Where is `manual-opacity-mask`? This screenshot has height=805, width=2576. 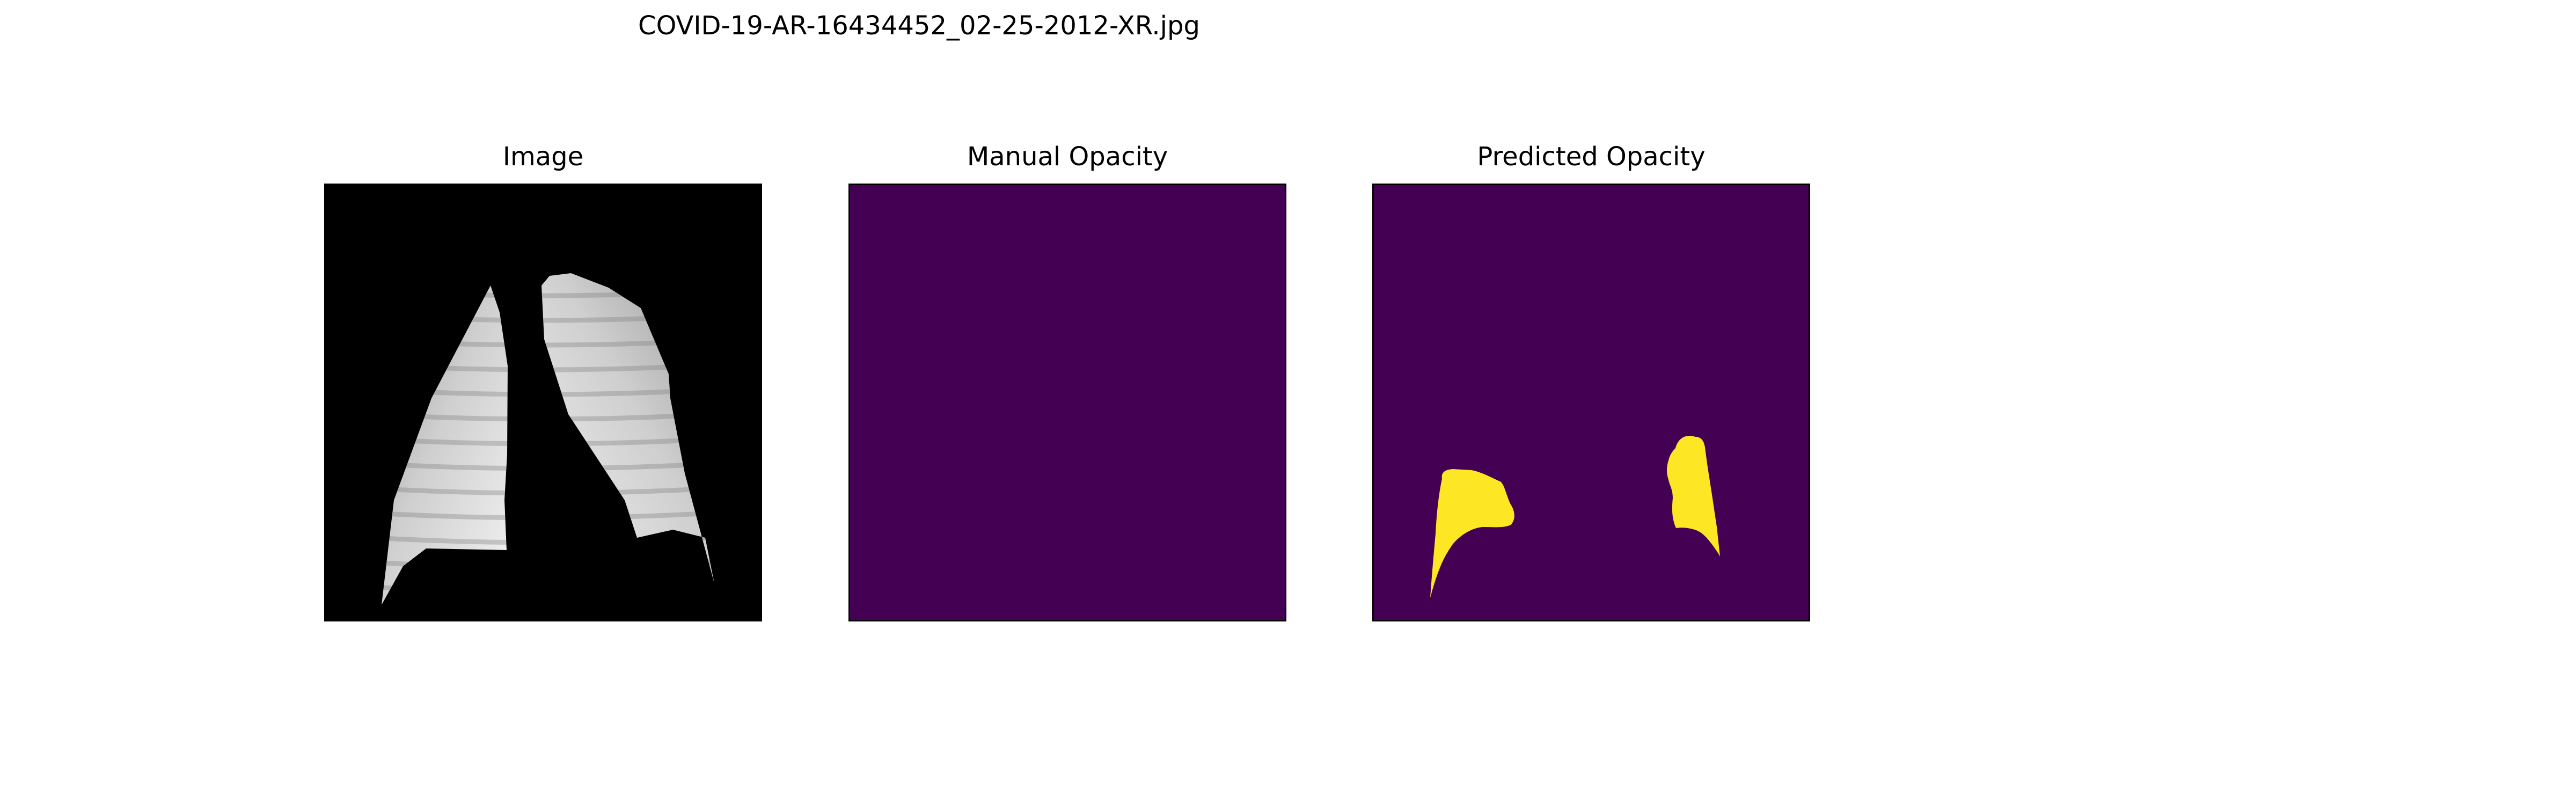 manual-opacity-mask is located at coordinates (1067, 402).